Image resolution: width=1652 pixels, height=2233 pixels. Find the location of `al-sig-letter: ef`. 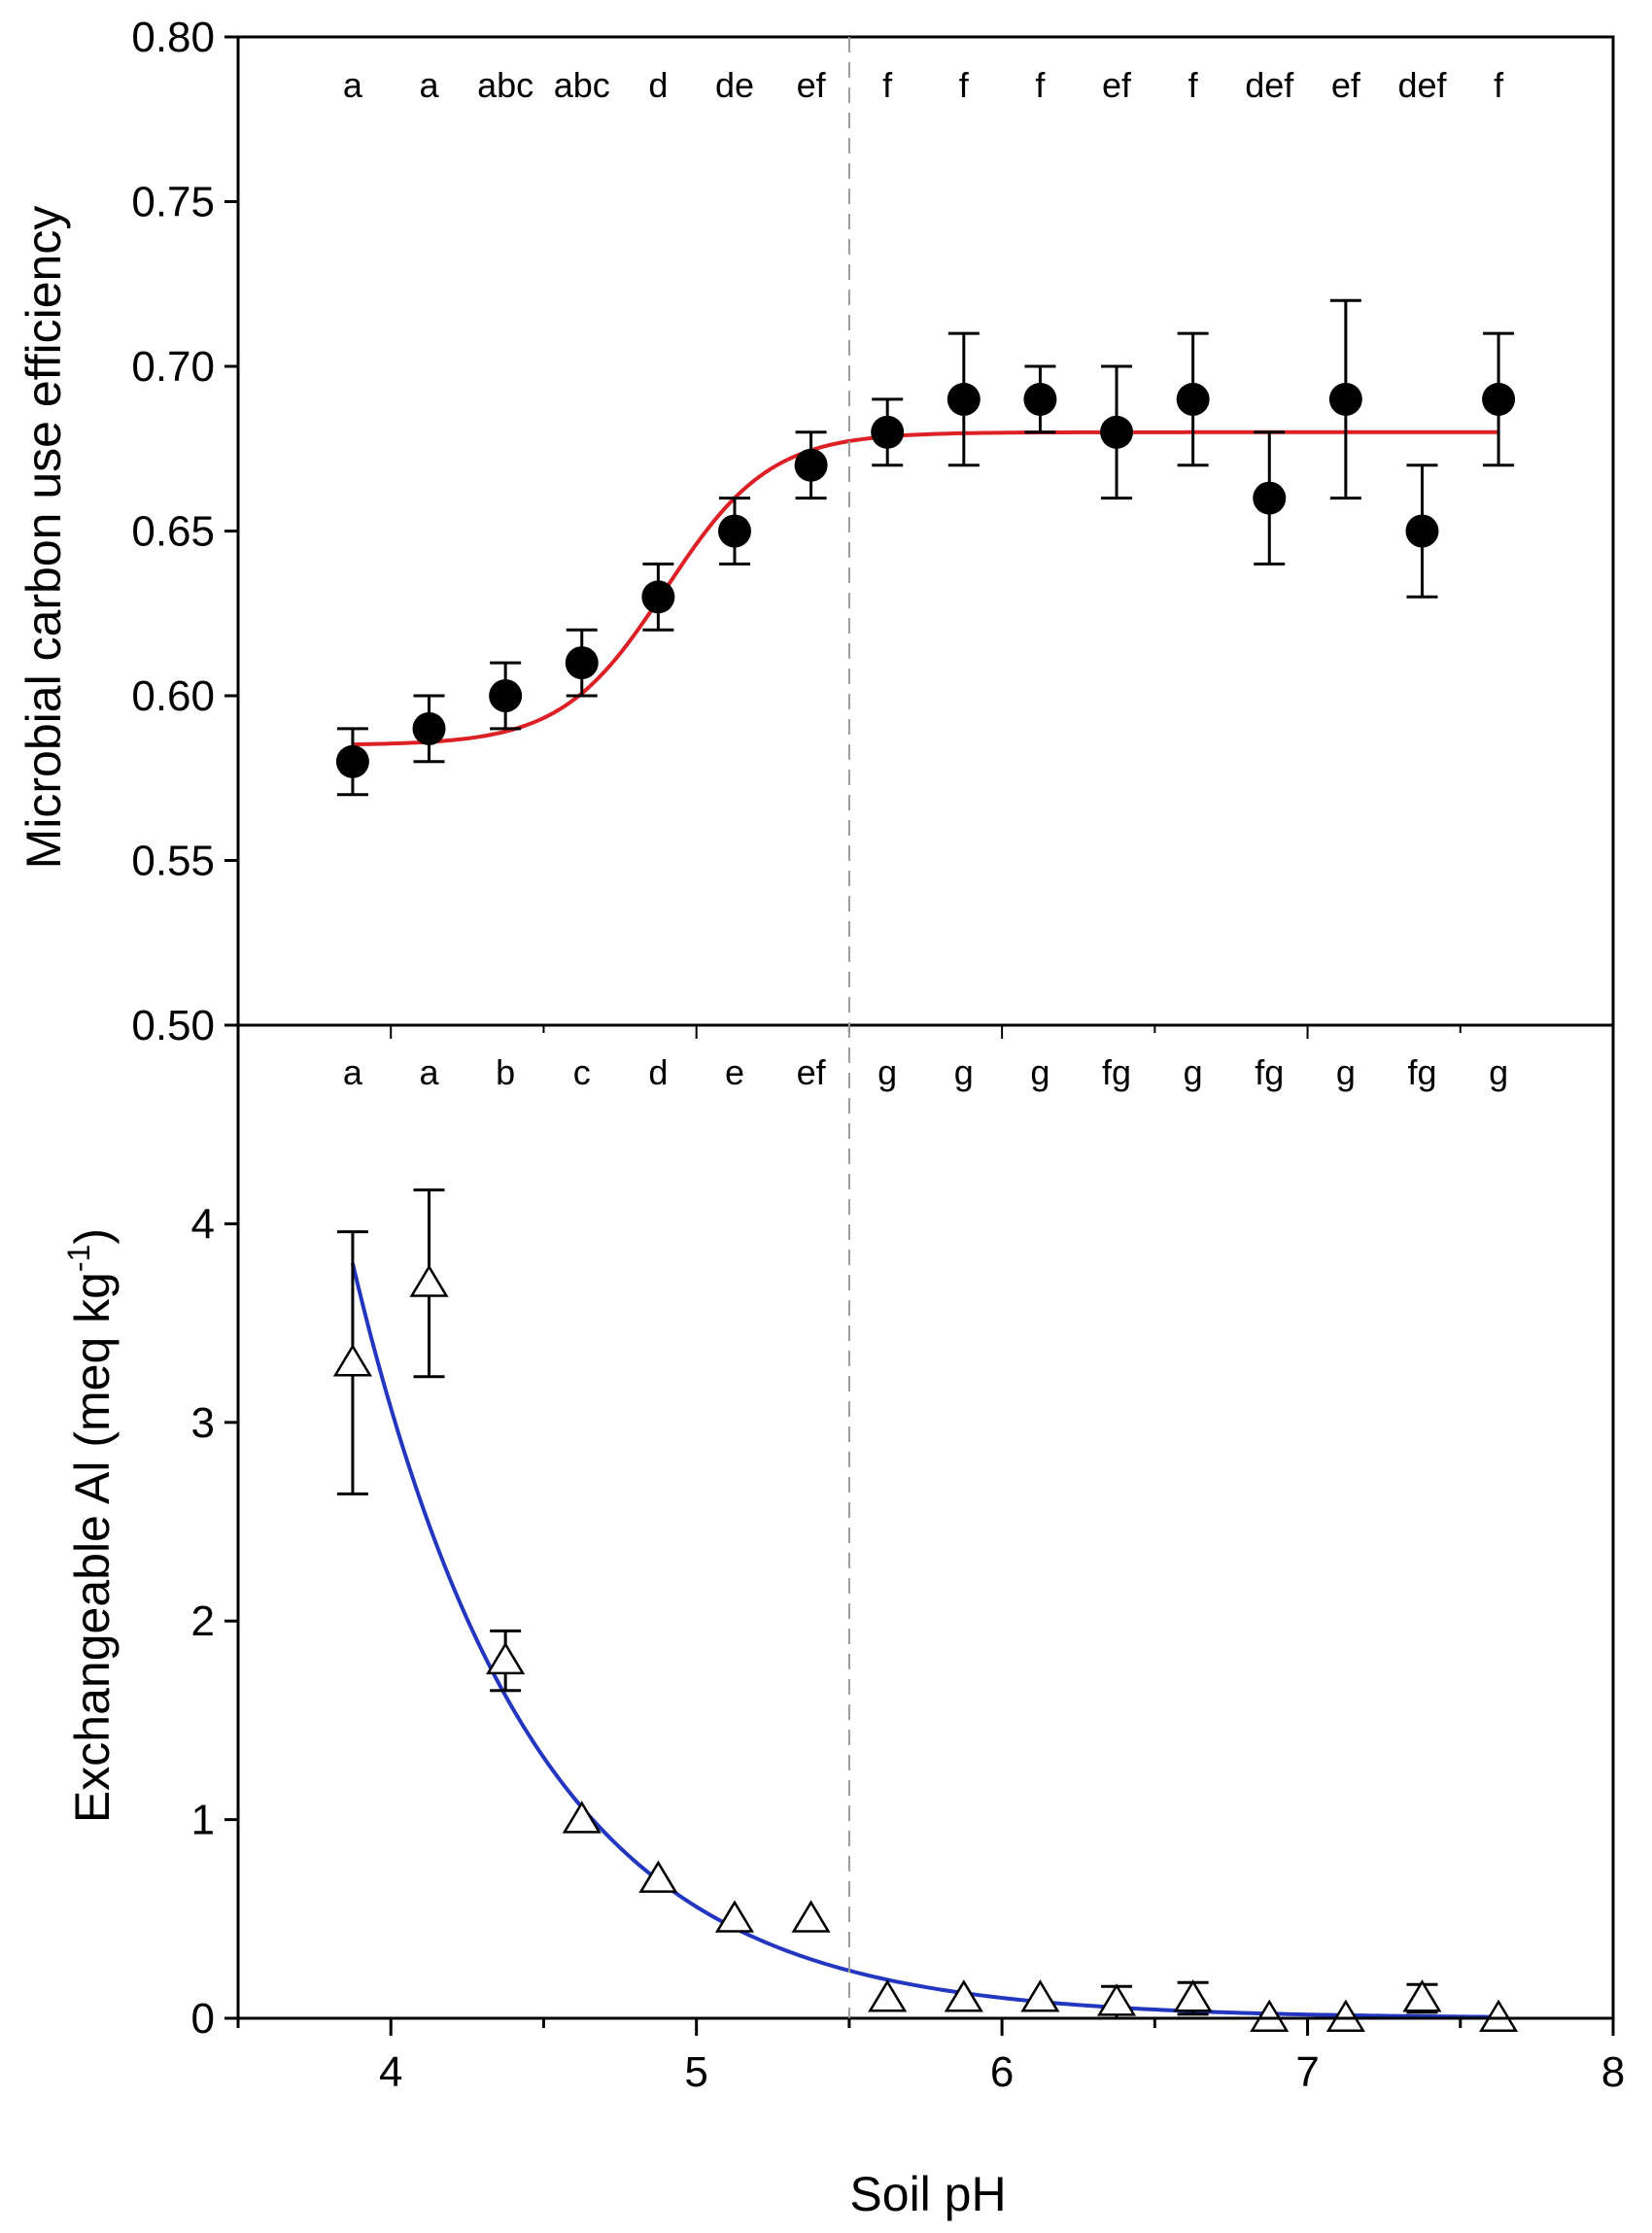

al-sig-letter: ef is located at coordinates (812, 1072).